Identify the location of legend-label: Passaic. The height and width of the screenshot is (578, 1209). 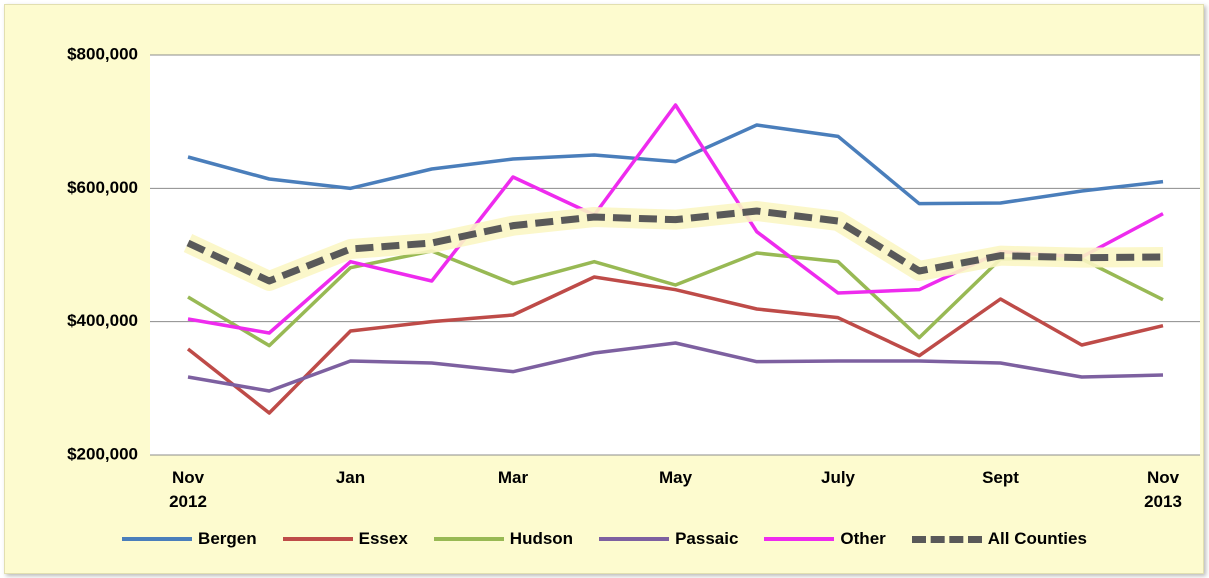
(707, 538).